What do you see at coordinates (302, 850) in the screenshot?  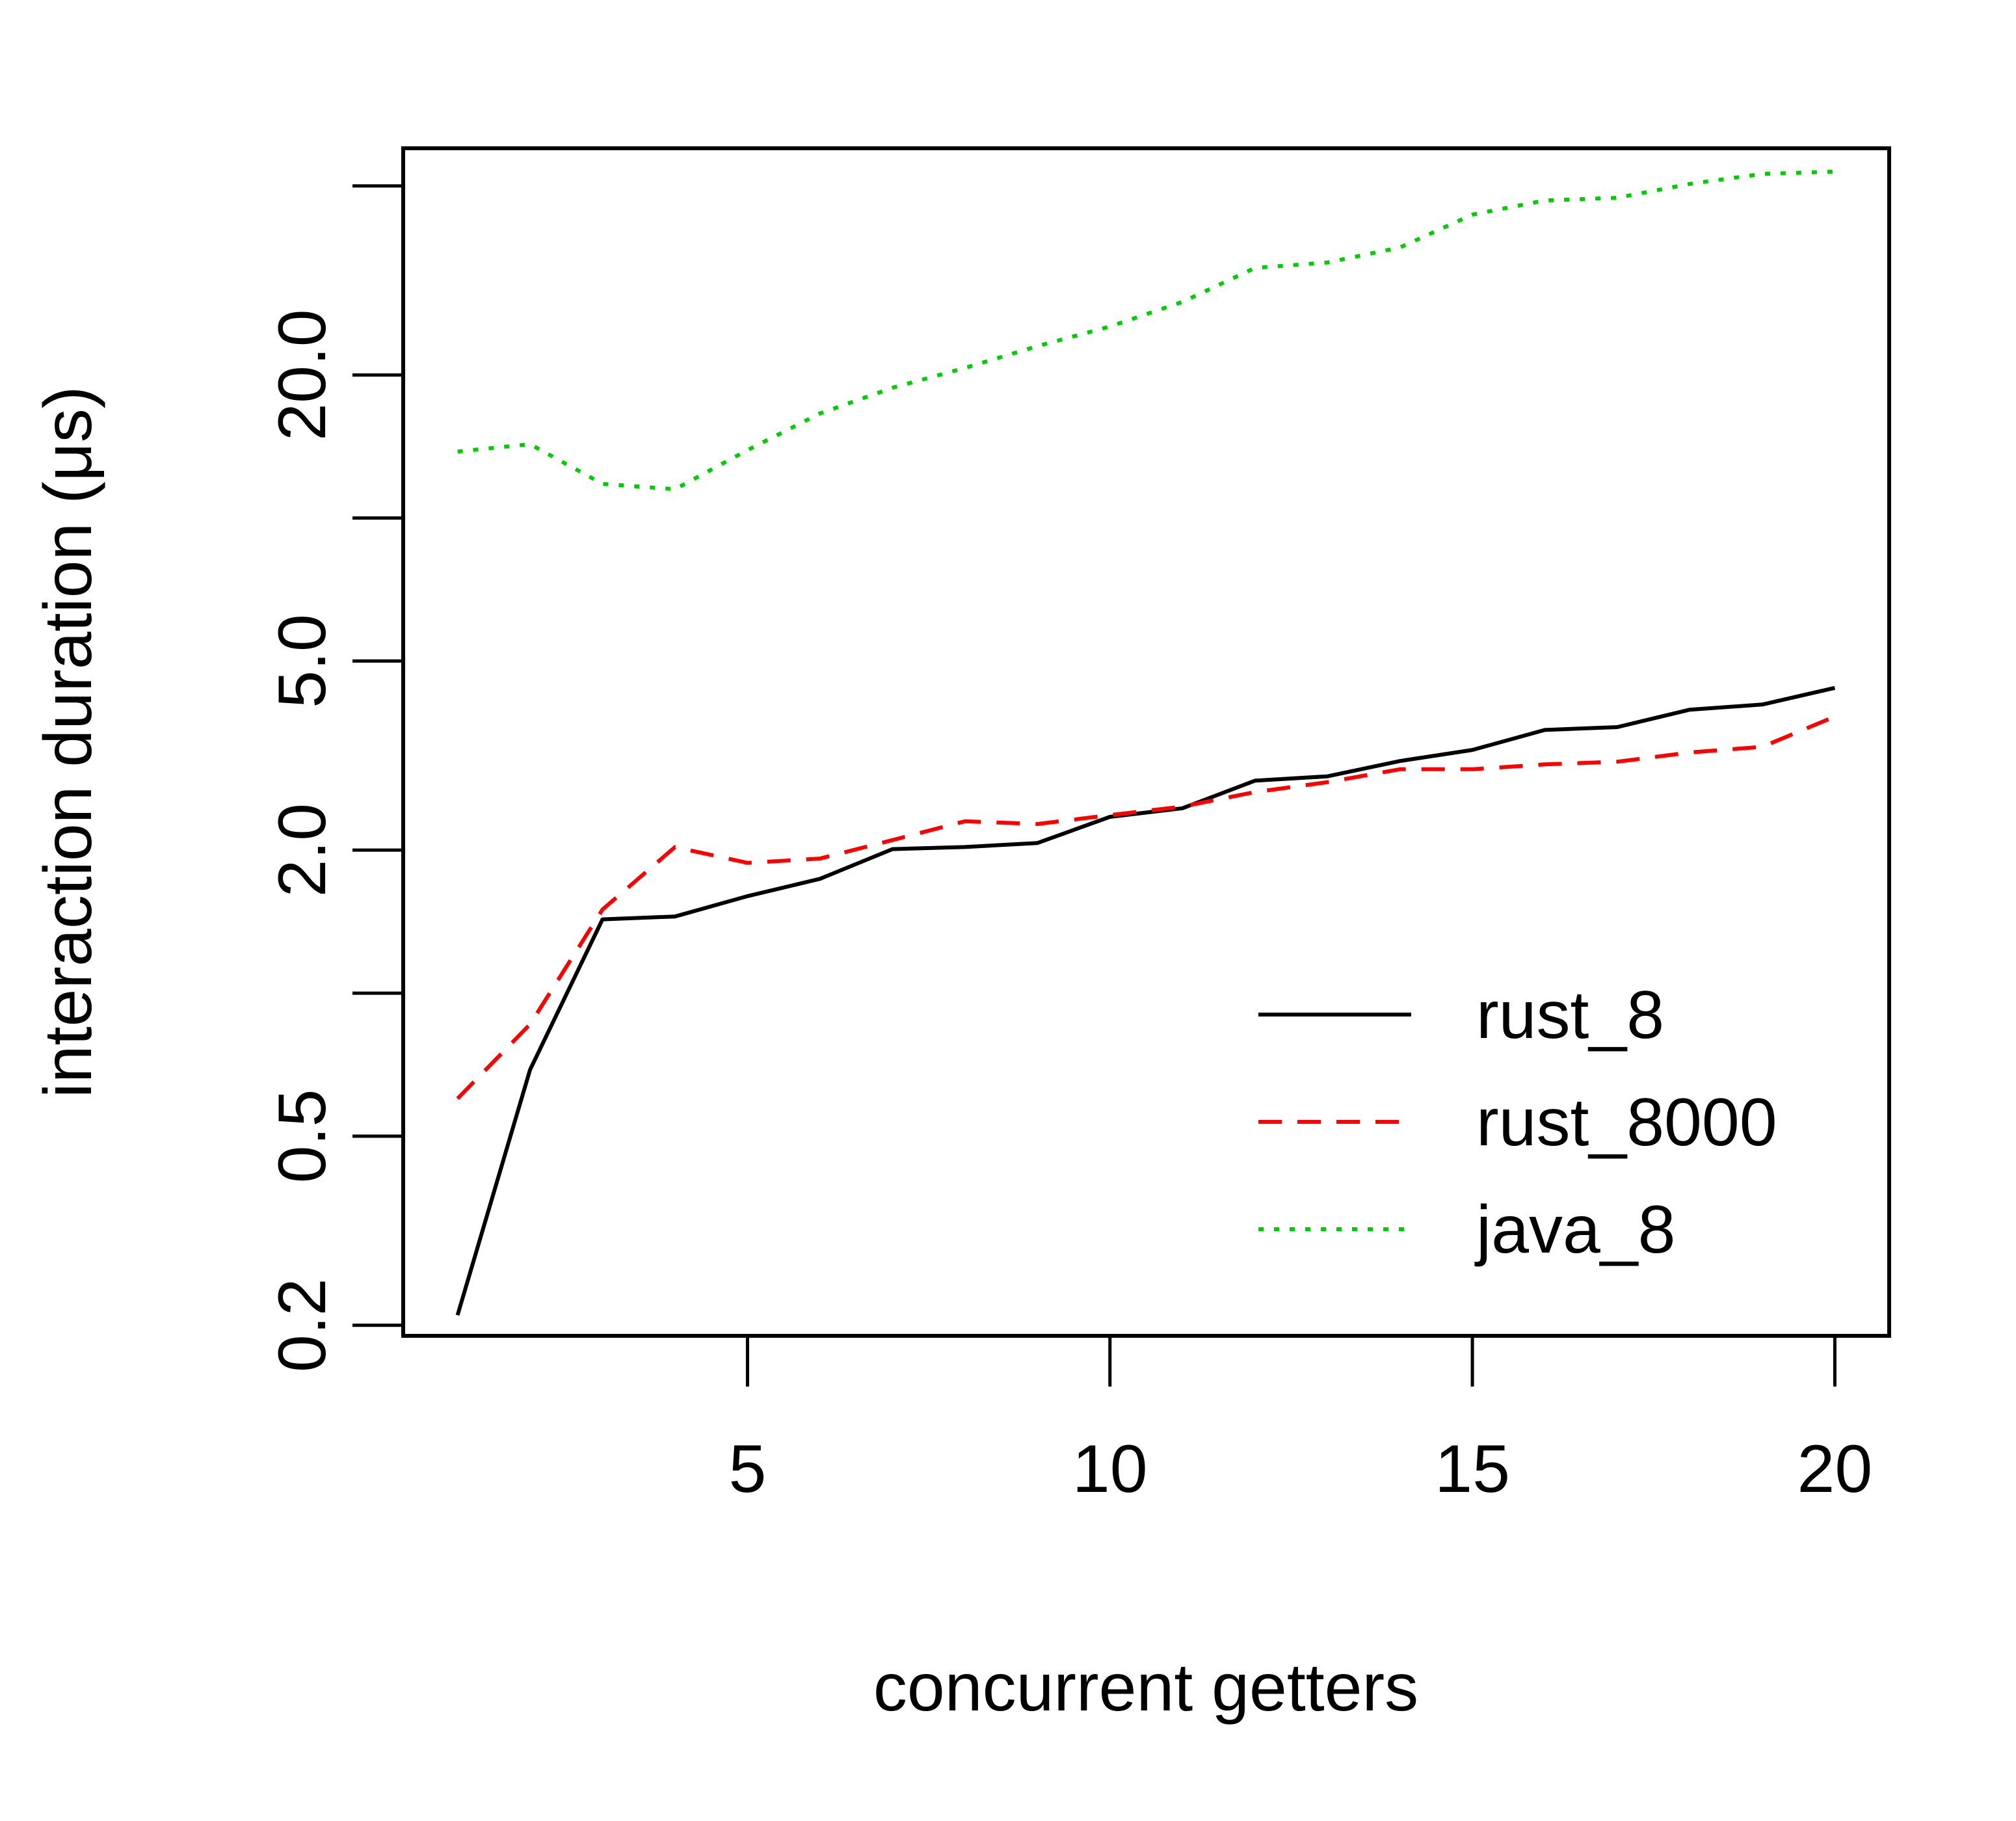 I see `y-tick-label: 2.0` at bounding box center [302, 850].